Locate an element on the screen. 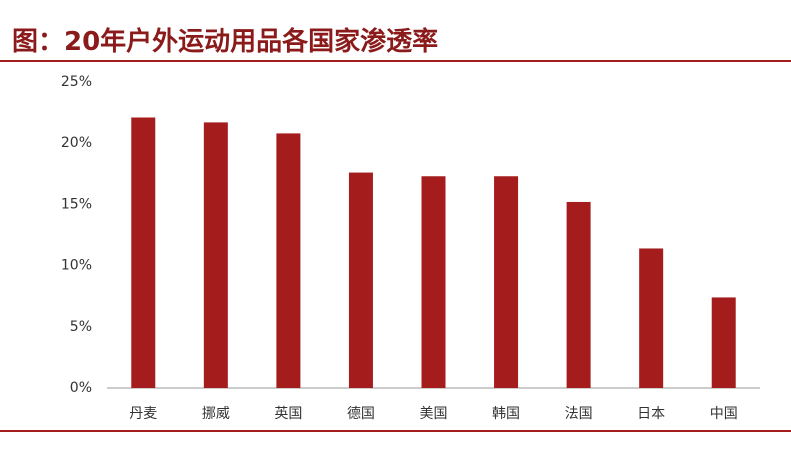 Image resolution: width=791 pixels, height=456 pixels. x-tick-label: 美国 is located at coordinates (434, 414).